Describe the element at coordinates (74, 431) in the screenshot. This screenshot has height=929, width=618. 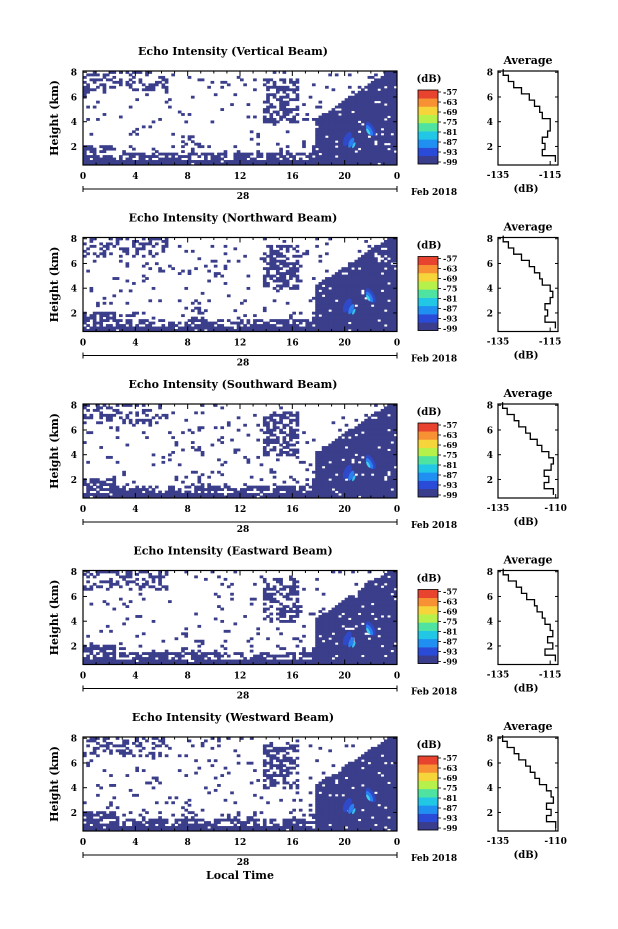
I see `y-tick-label: 6` at that location.